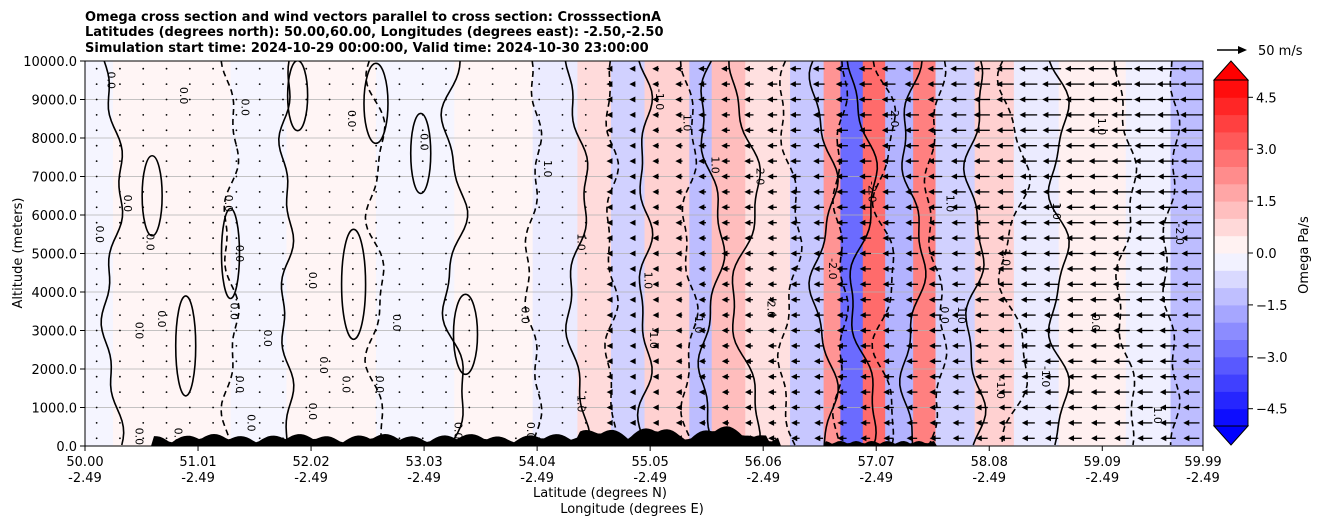 The height and width of the screenshot is (526, 1320). Describe the element at coordinates (894, 119) in the screenshot. I see `contour-label: 2.0` at that location.